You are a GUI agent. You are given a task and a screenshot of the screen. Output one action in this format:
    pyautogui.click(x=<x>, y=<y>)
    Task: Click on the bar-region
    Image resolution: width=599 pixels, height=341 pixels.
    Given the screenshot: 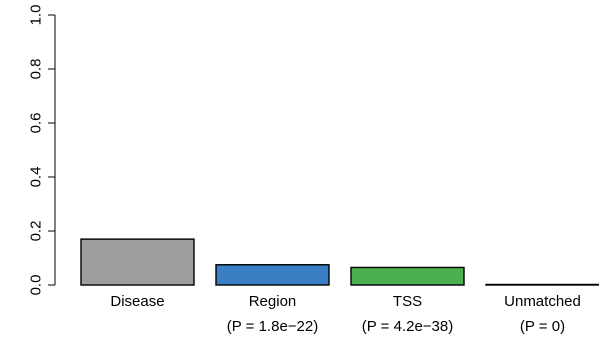 What is the action you would take?
    pyautogui.click(x=272, y=275)
    